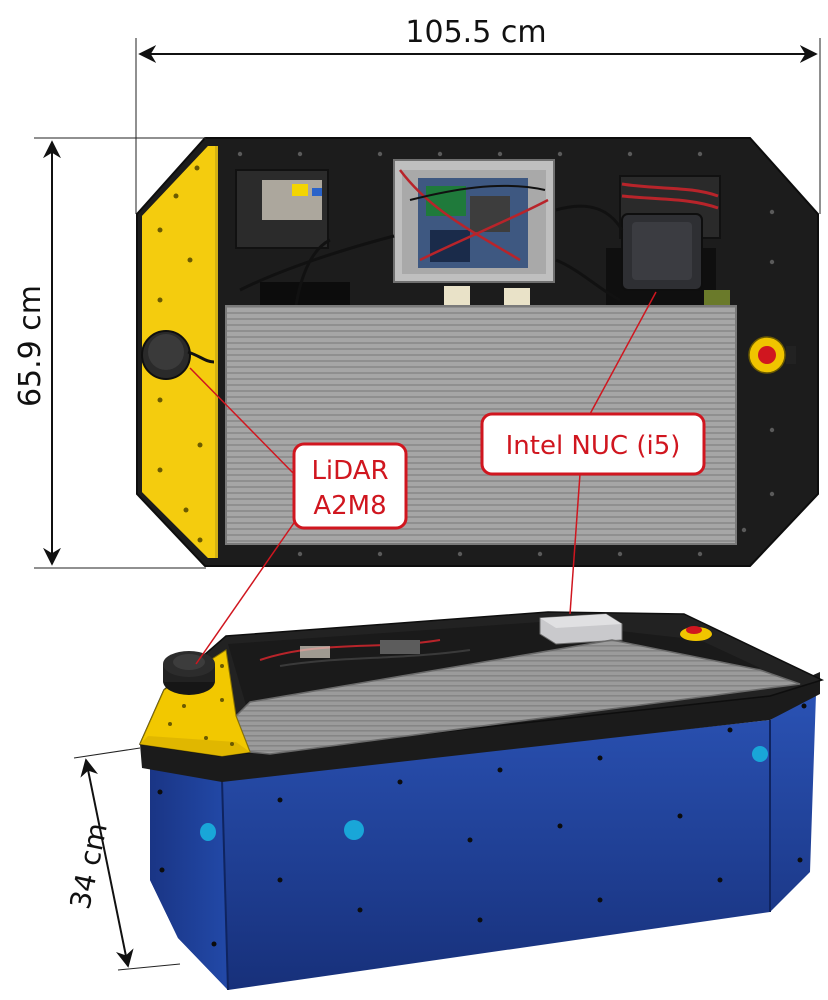 The height and width of the screenshot is (1000, 828). I want to click on lidar-callout-line2: A2M8, so click(349, 506).